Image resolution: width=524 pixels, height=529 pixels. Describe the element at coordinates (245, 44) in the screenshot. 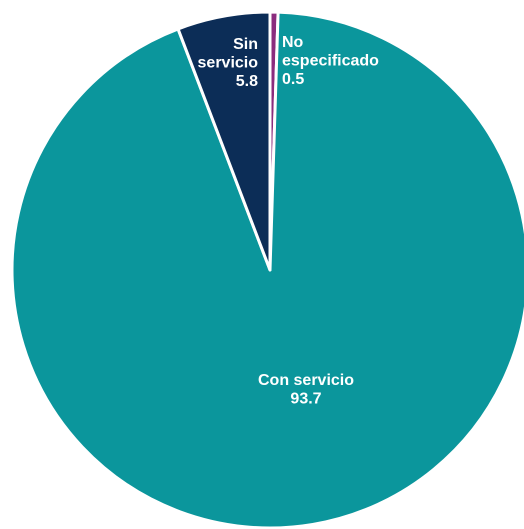

I see `slice-category-2: Sin` at that location.